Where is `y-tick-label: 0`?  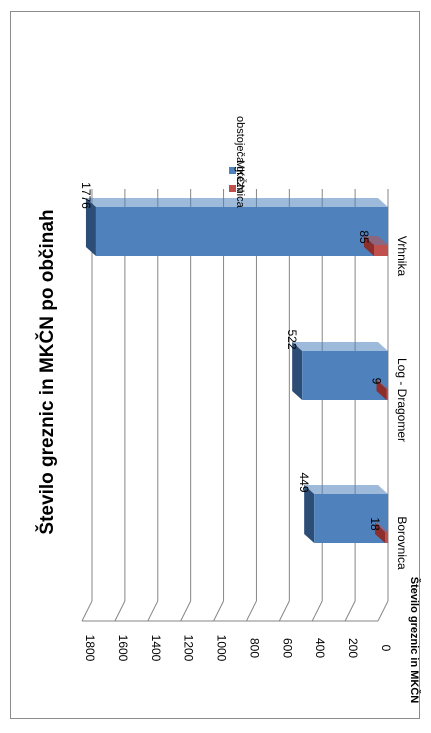
y-tick-label: 0 is located at coordinates (386, 648).